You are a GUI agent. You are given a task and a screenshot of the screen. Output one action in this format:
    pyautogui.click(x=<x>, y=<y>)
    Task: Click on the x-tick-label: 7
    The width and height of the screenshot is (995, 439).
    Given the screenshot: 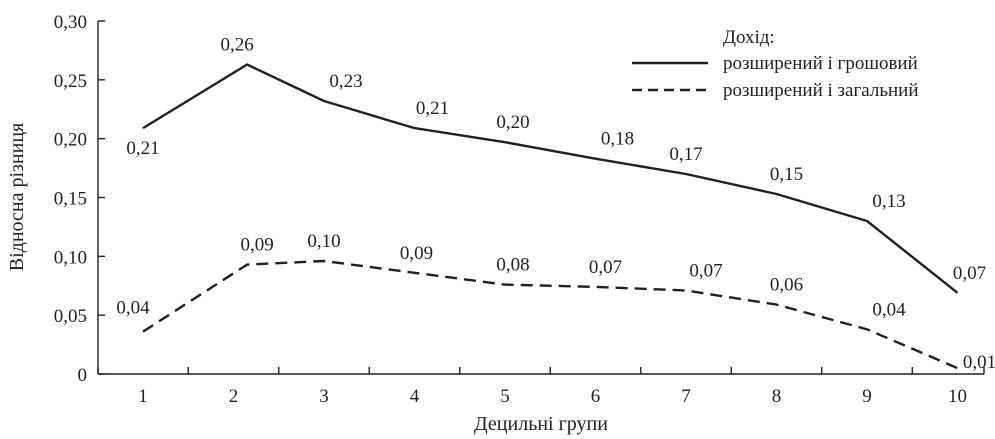 What is the action you would take?
    pyautogui.click(x=686, y=396)
    